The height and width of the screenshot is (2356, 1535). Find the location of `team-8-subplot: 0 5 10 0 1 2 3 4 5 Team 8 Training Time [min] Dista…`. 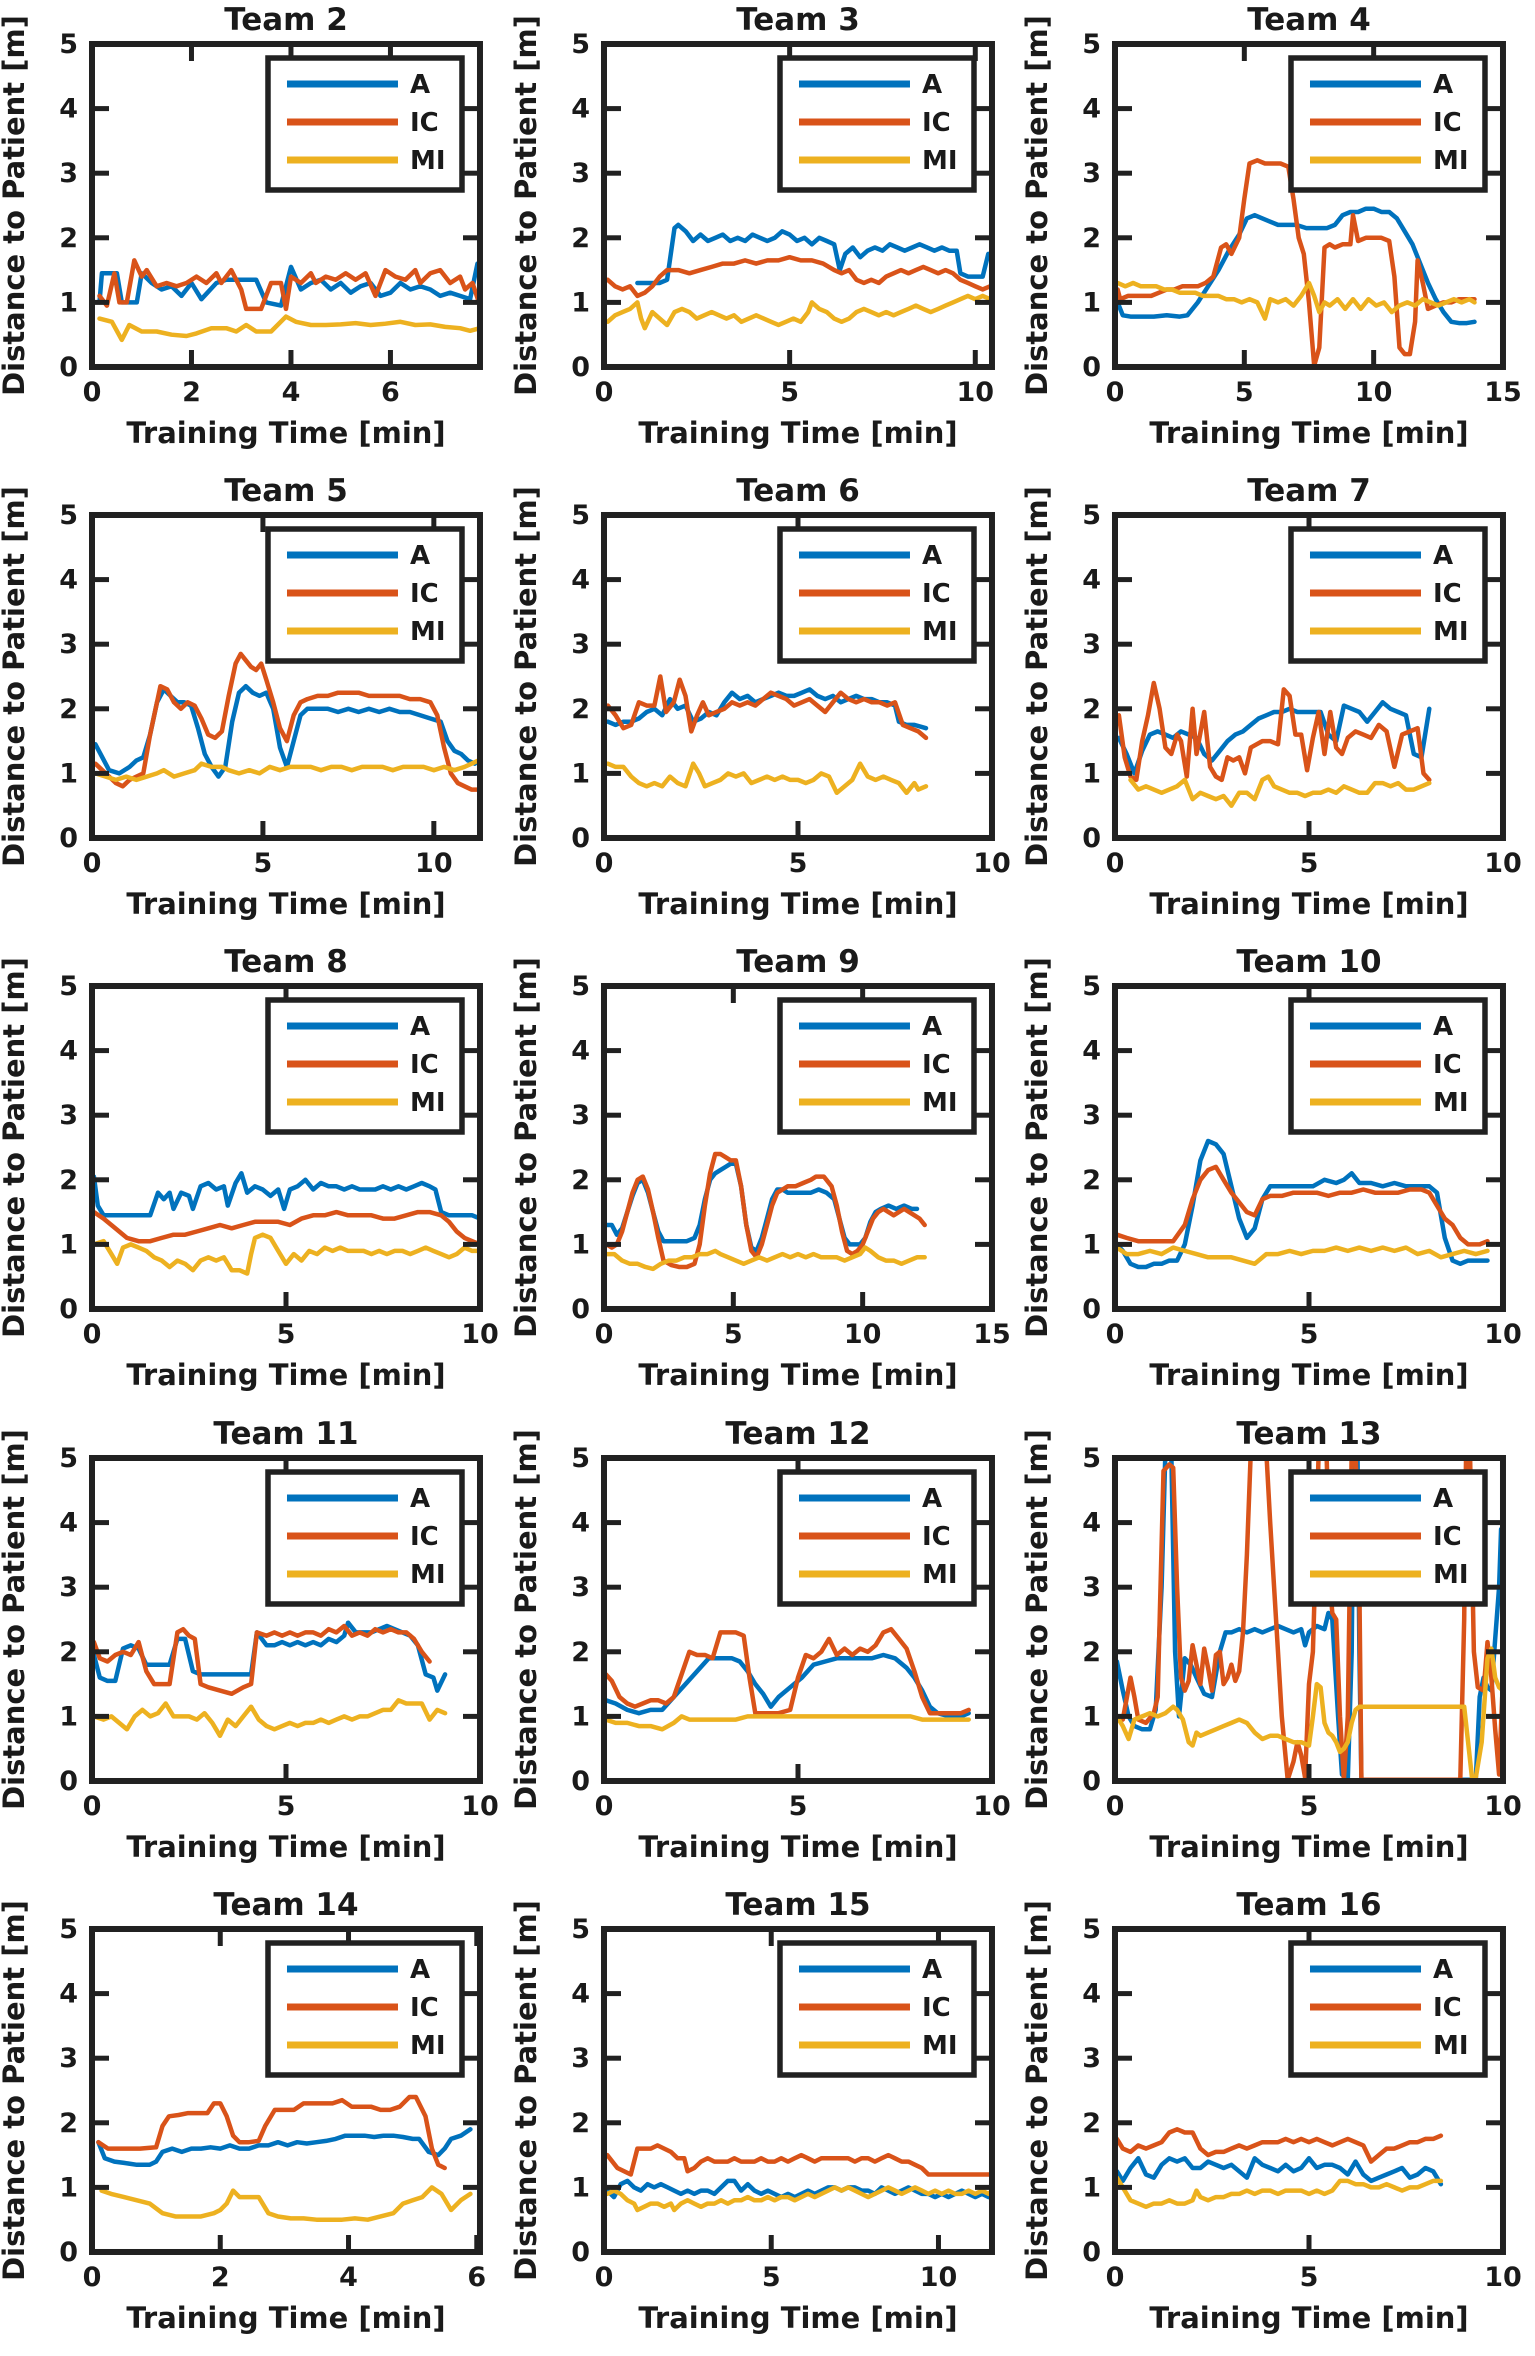

team-8-subplot: 0 5 10 0 1 2 3 4 5 Team 8 Training Time [min] Dista… is located at coordinates (256, 1177).